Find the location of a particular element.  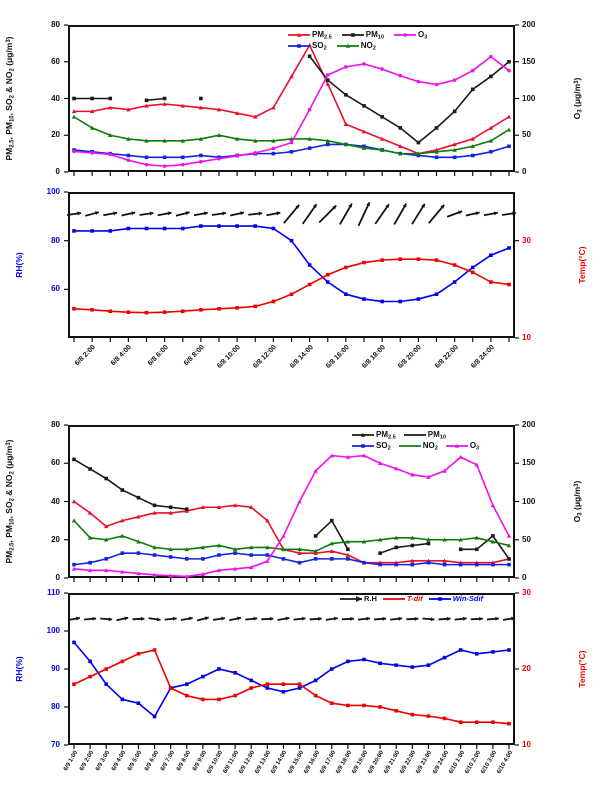

series-NO2 is located at coordinates (291, 536).